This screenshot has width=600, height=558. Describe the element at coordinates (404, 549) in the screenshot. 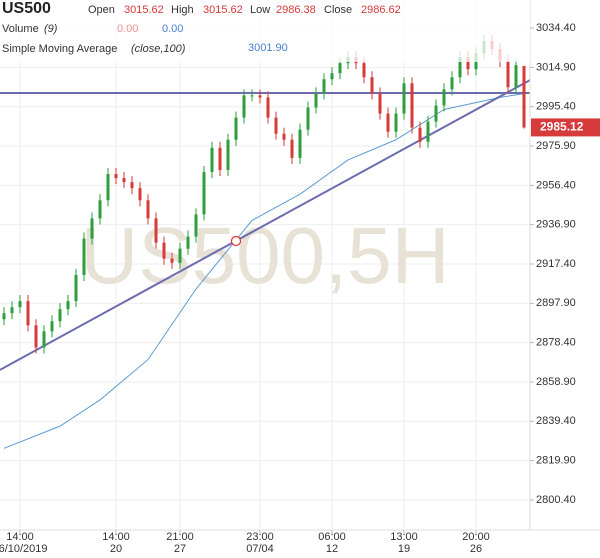

I see `x-tick-sublabel: 19` at that location.